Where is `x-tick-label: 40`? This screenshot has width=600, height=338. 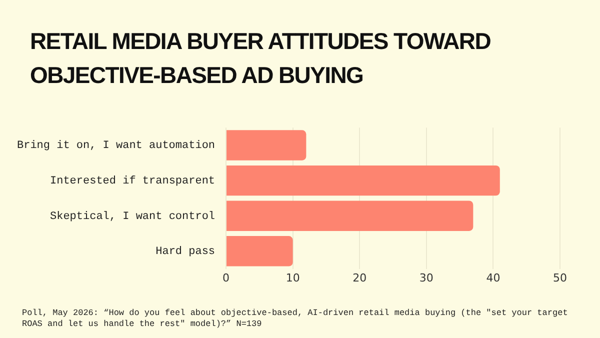 x-tick-label: 40 is located at coordinates (493, 277).